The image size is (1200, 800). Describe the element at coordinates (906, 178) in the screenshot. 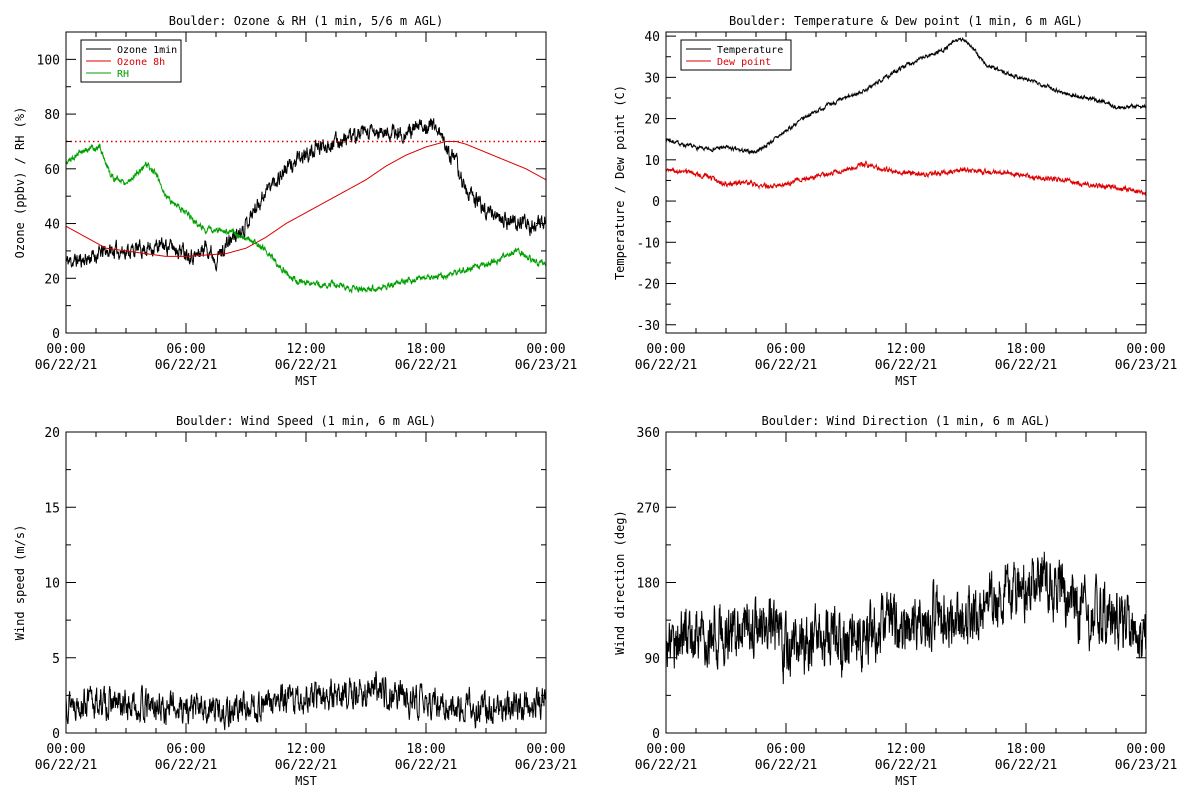

I see `series-line-dew-point` at that location.